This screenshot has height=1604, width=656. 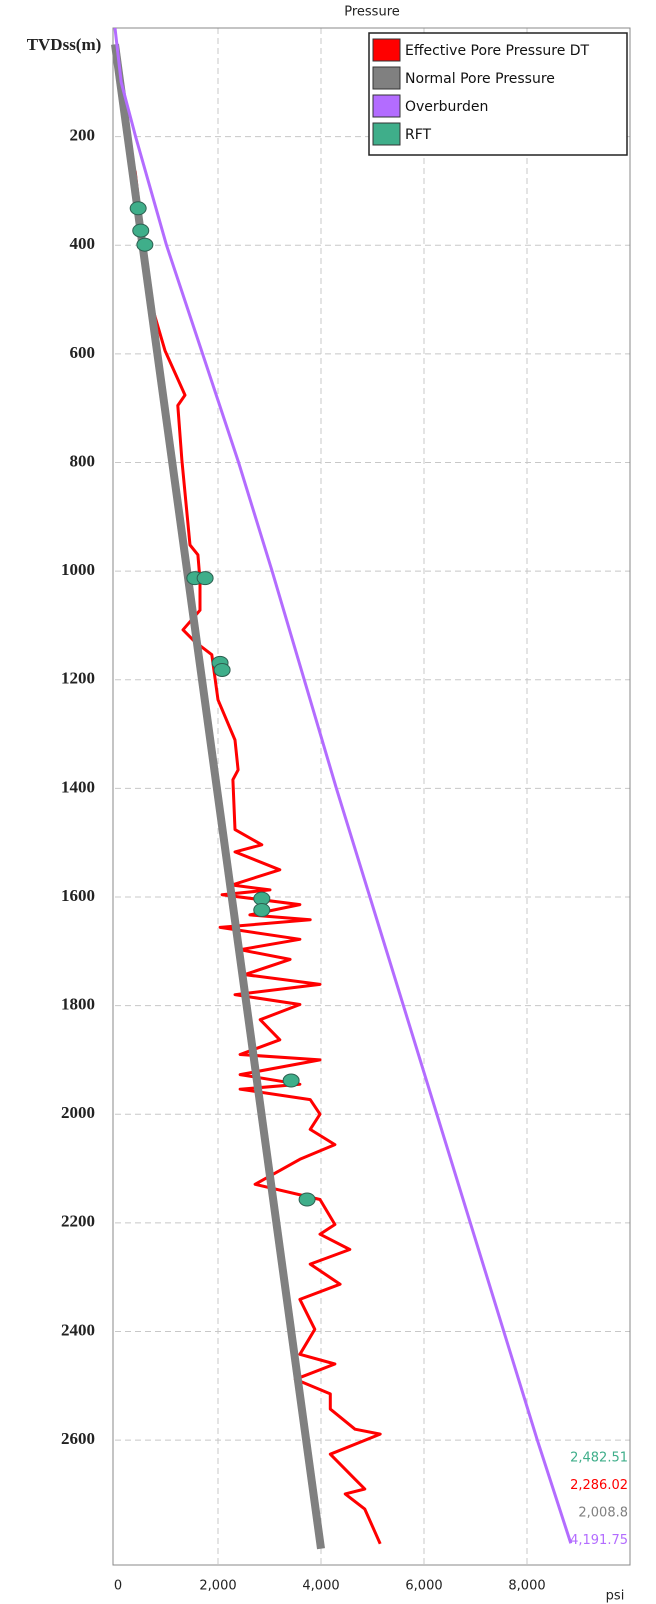 I want to click on legend-label: RFT, so click(x=418, y=135).